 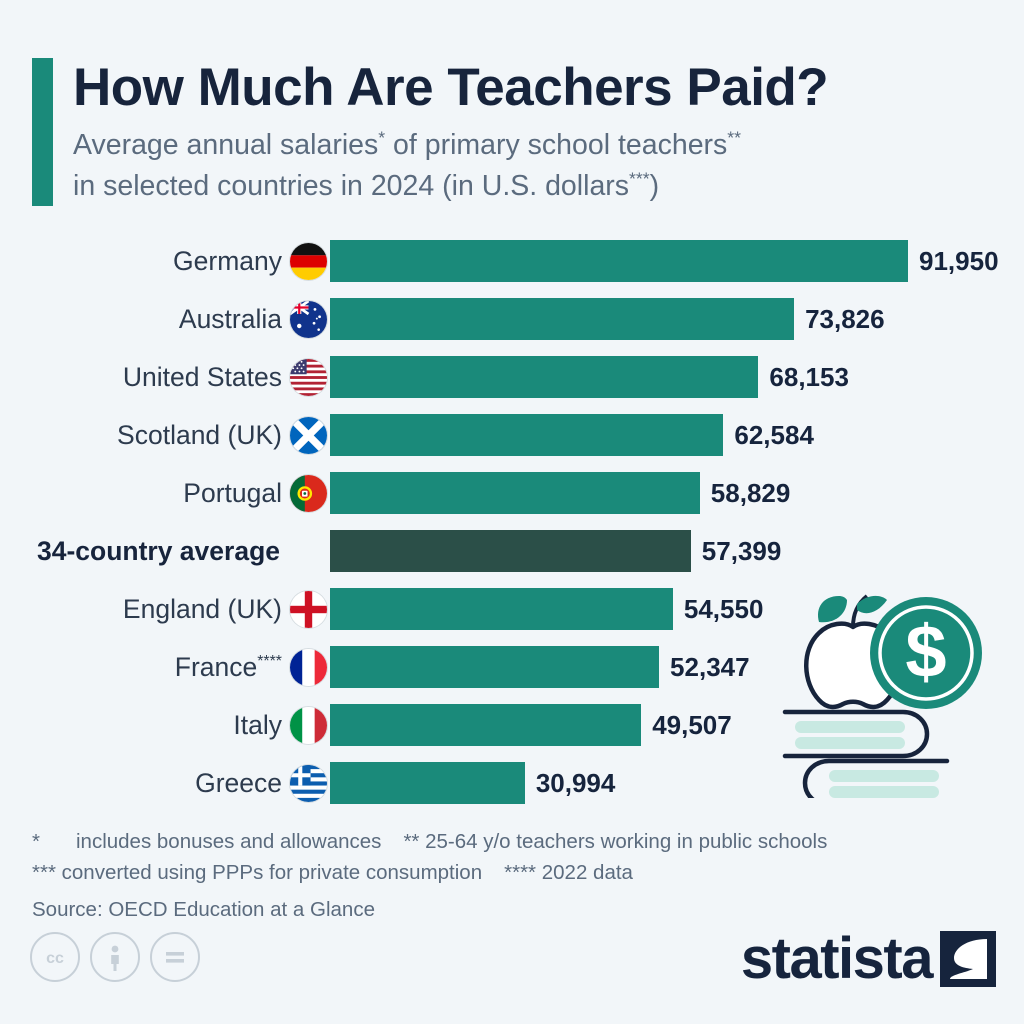 I want to click on chart-row: Australia 73,826, so click(x=512, y=319).